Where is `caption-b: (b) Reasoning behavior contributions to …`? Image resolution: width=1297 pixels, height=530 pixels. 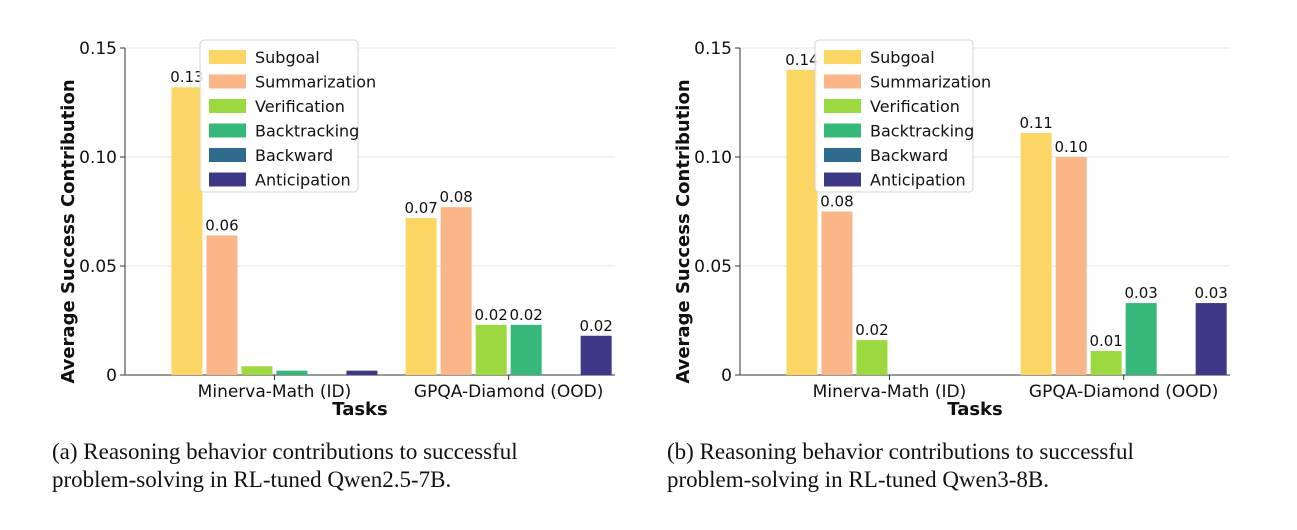 caption-b: (b) Reasoning behavior contributions to … is located at coordinates (954, 466).